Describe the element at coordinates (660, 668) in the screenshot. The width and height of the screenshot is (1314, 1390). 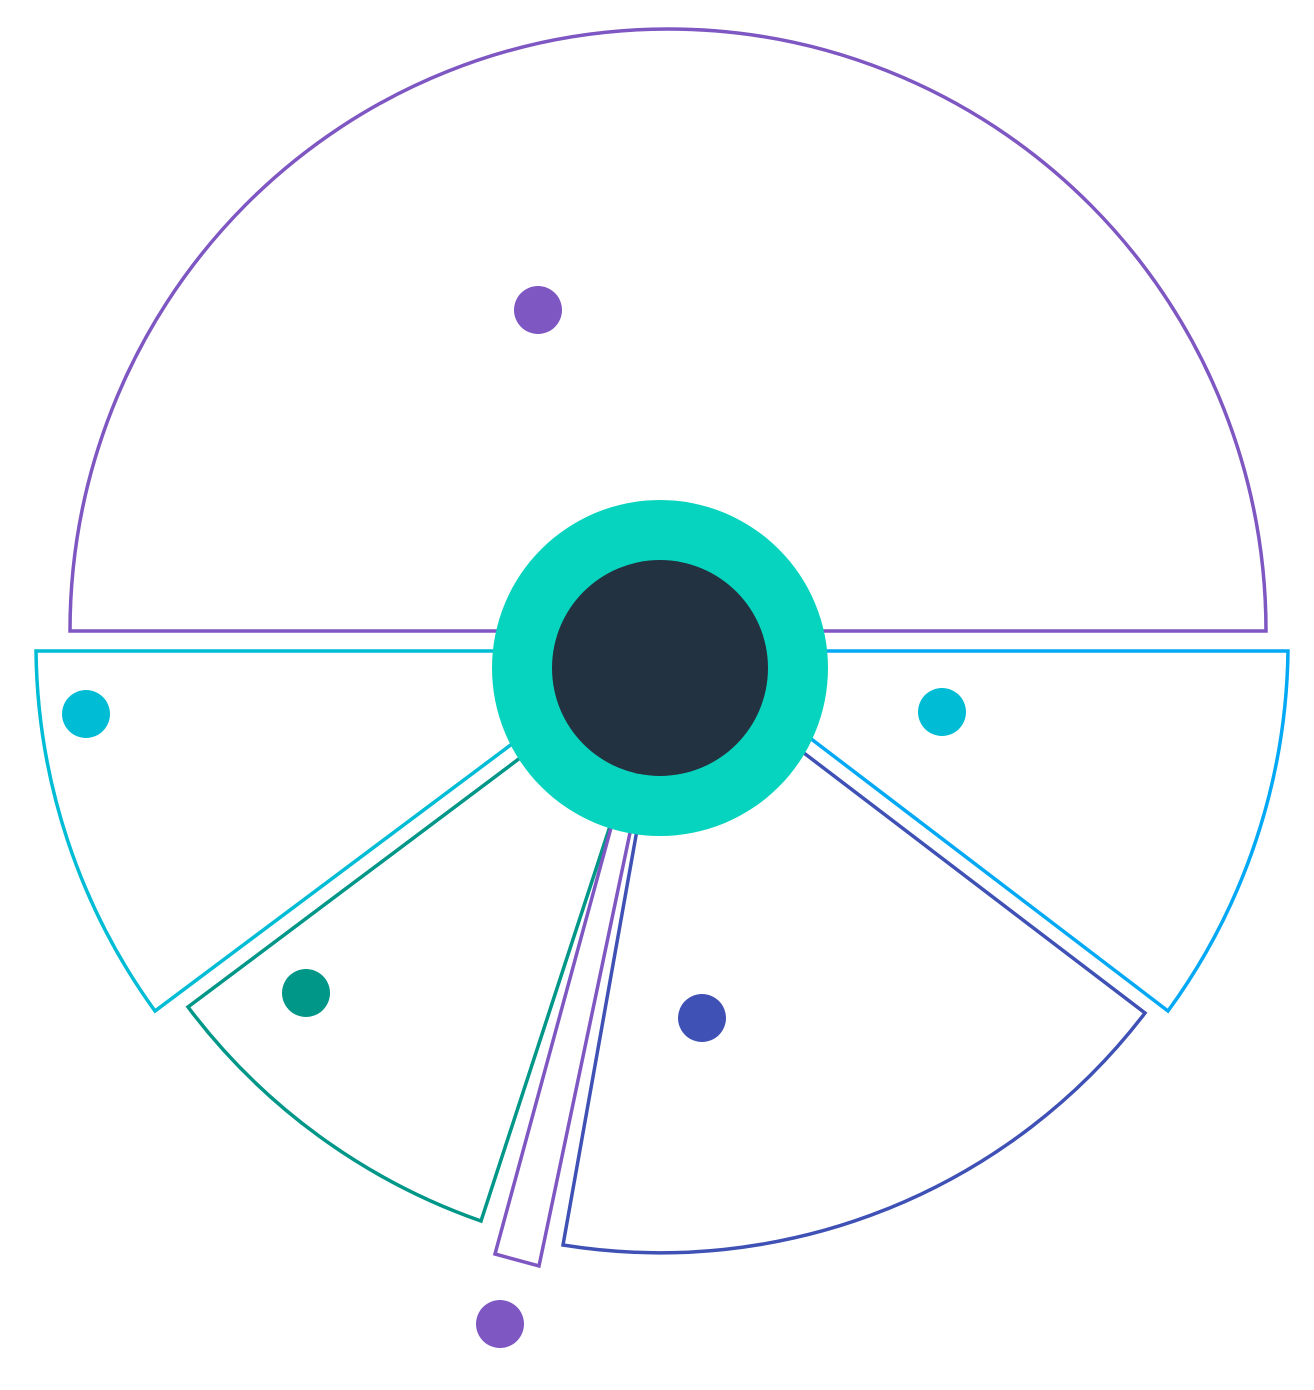
I see `hub-core` at that location.